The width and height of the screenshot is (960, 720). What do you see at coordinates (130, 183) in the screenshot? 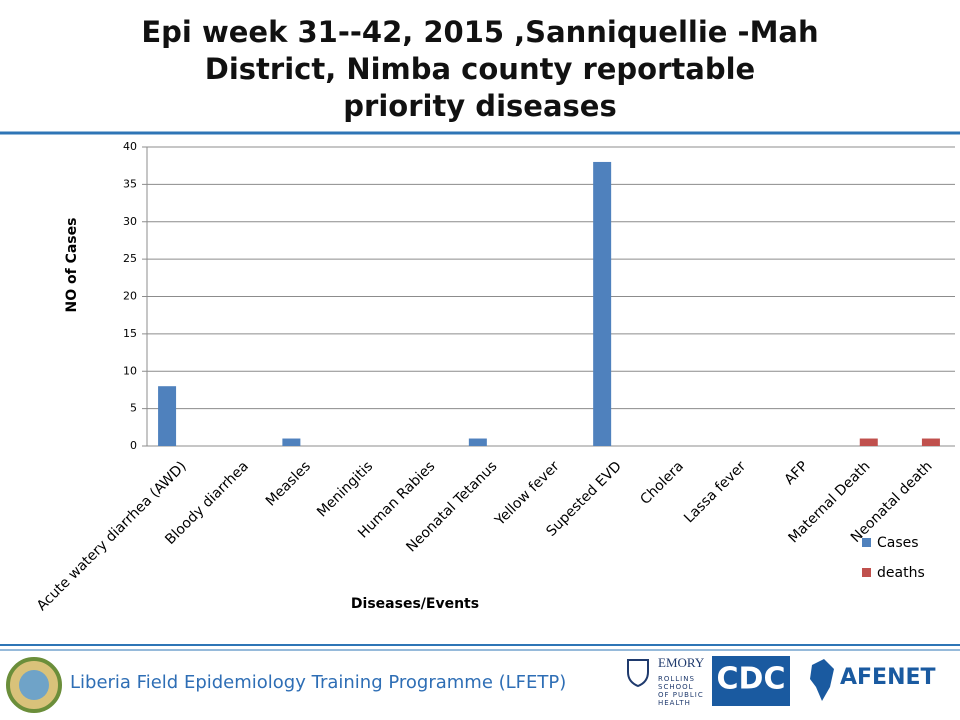
I see `y-tick-label: 35` at bounding box center [130, 183].